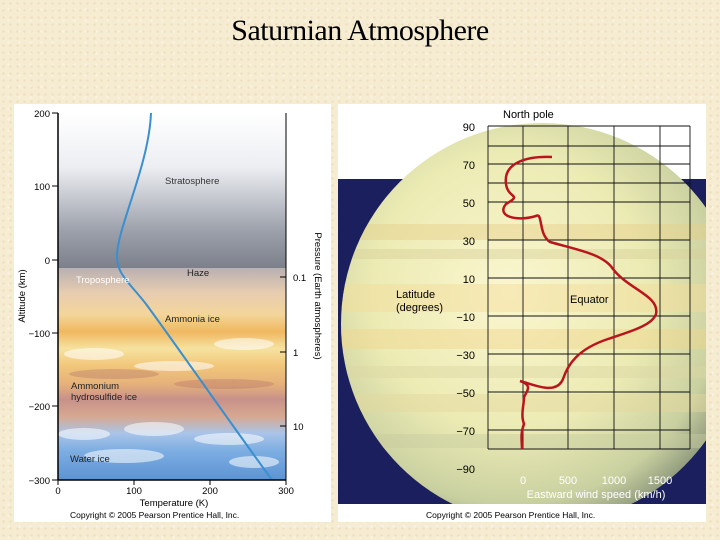  Describe the element at coordinates (47, 261) in the screenshot. I see `altitude-tick: 0` at that location.